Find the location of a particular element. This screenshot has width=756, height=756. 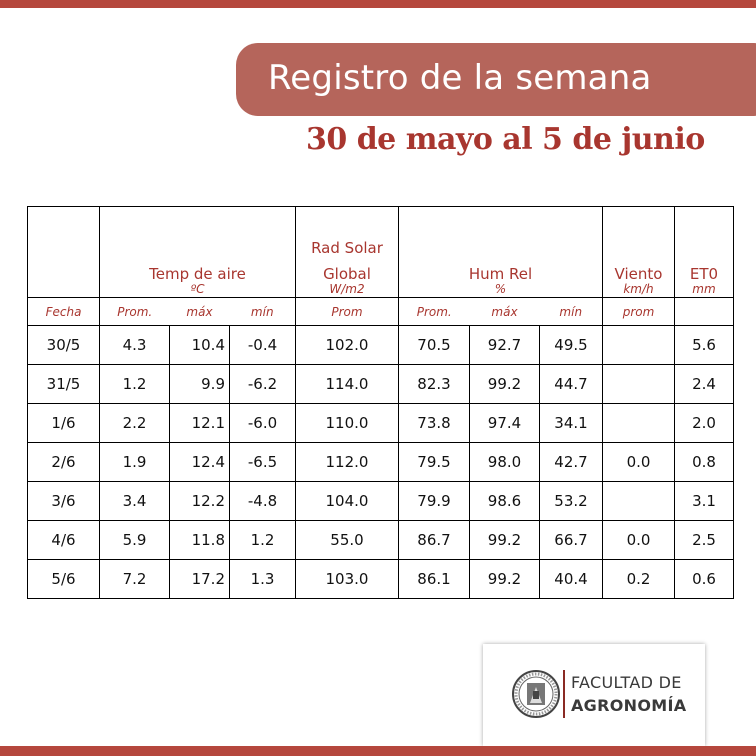

cell-temp-prom: 4.3 is located at coordinates (134, 345).